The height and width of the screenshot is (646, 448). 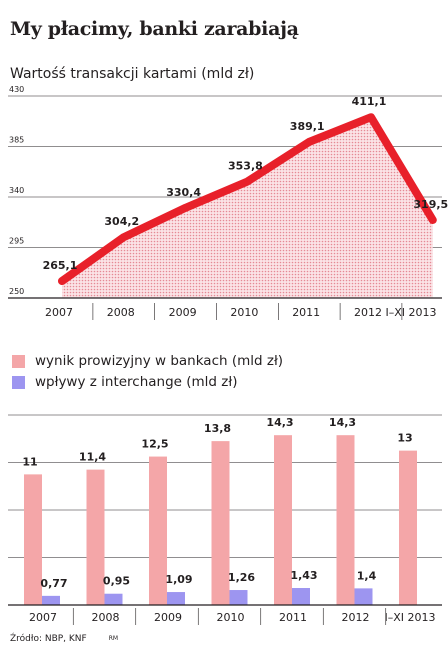 I want to click on line-data-label: 330,4, so click(x=183, y=192).